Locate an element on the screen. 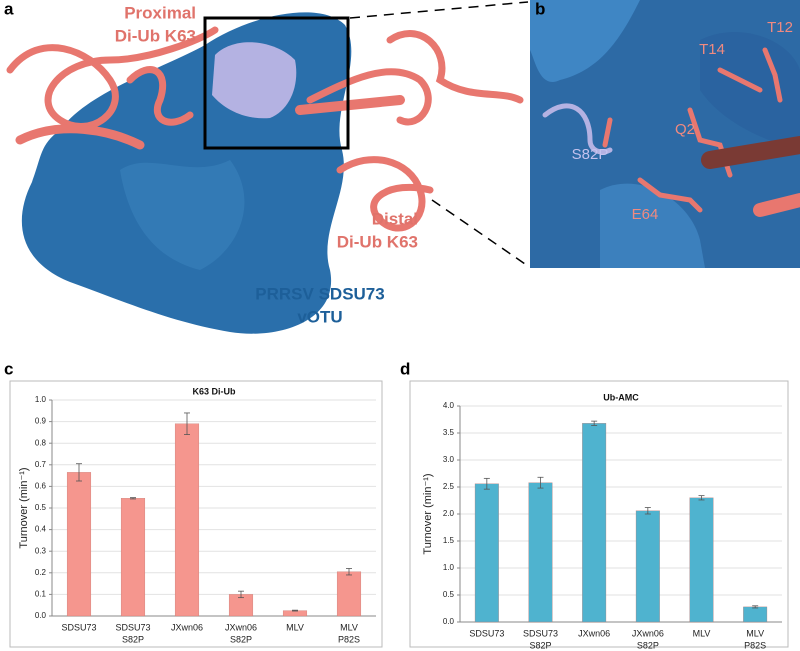 The width and height of the screenshot is (800, 651). panel-b: b T12 T14 Q2 S82P E64 is located at coordinates (665, 134).